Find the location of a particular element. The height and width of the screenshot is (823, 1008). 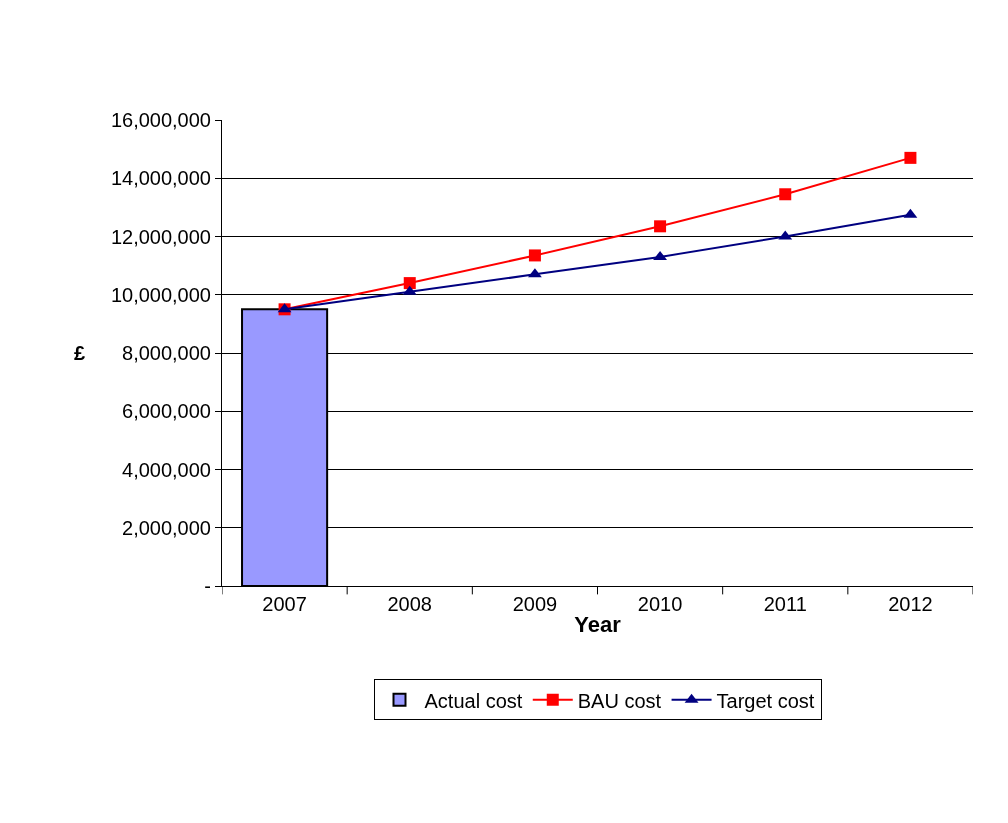

legend-label: BAU cost is located at coordinates (619, 700).